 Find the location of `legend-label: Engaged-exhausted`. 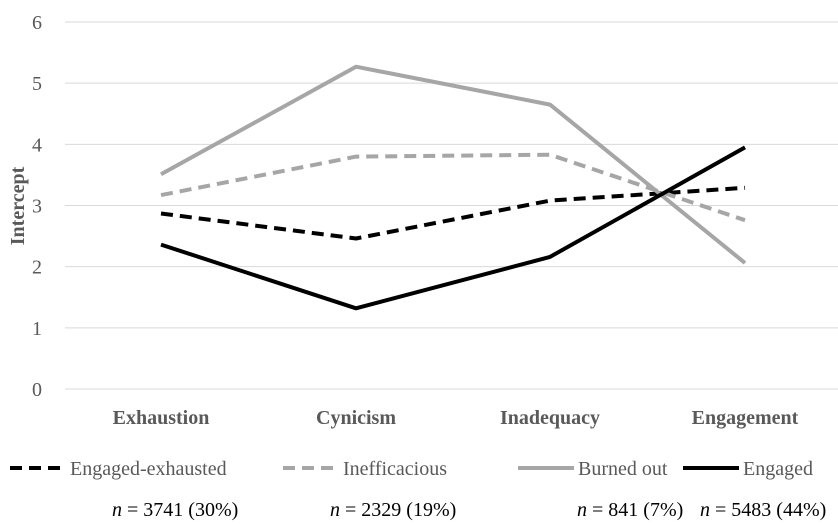

legend-label: Engaged-exhausted is located at coordinates (148, 469).